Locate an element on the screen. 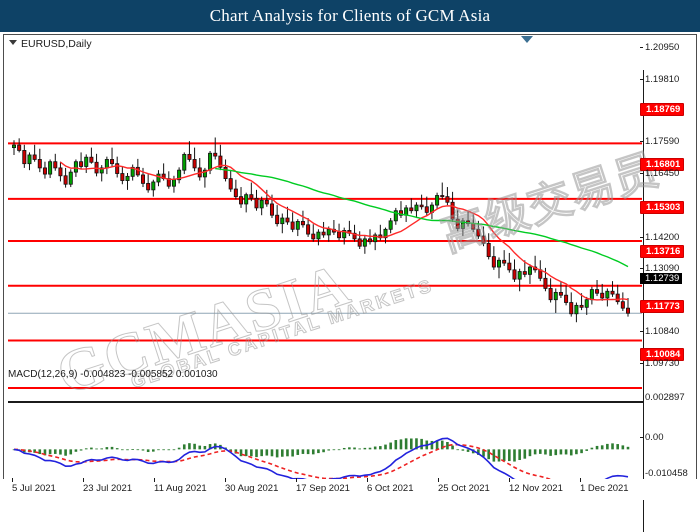  date-tick-label: 17 Sep 2021 is located at coordinates (323, 486).